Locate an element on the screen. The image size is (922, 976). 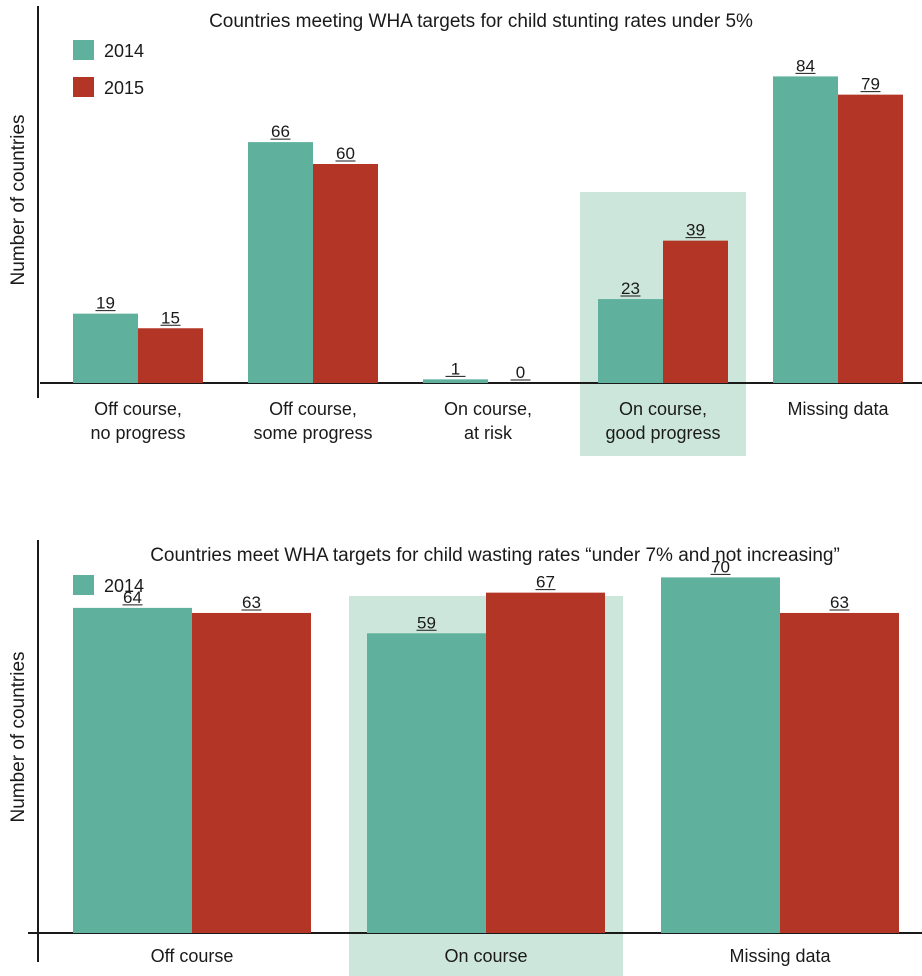
value-label-2014-1: 64 is located at coordinates (132, 597).